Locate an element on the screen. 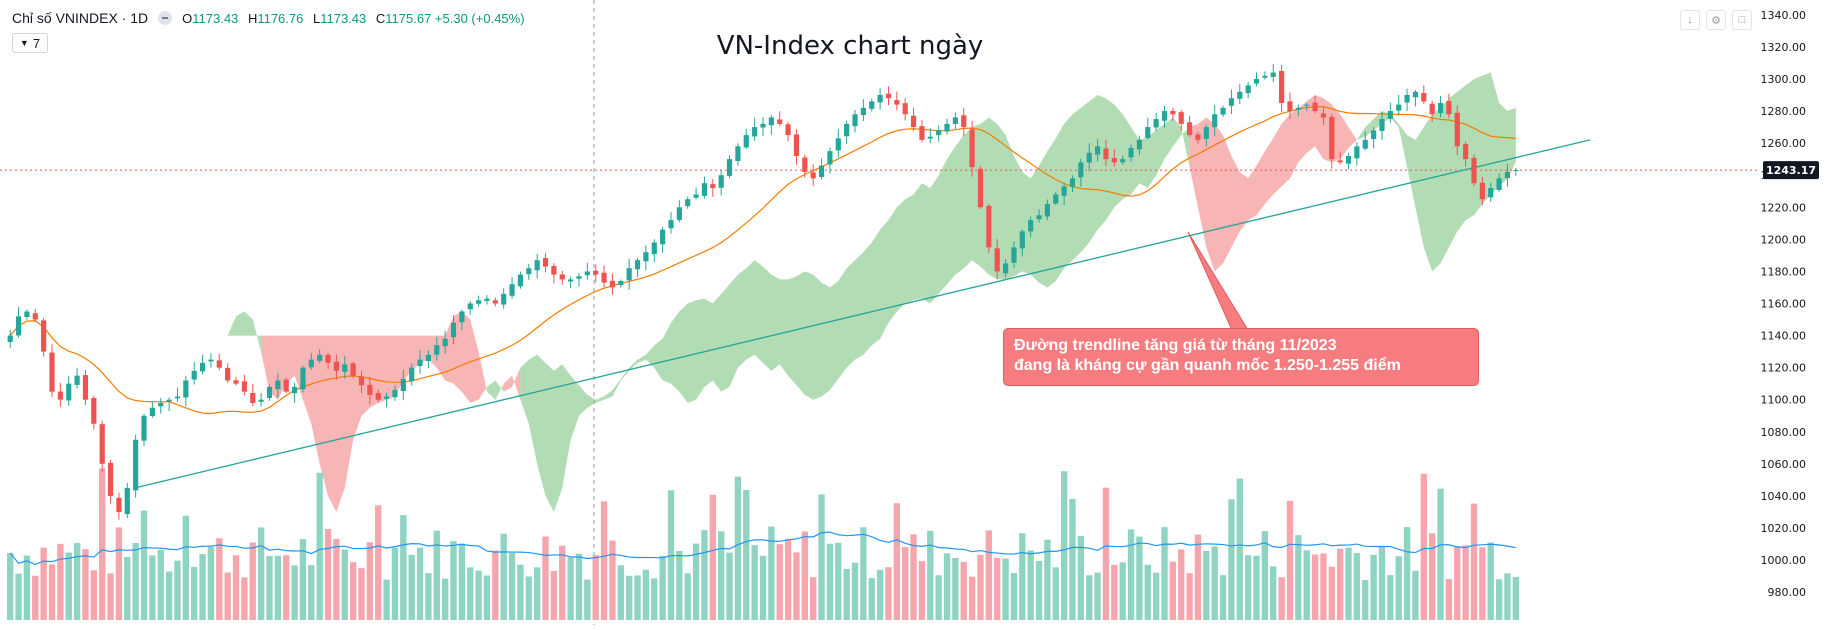 The image size is (1827, 630). y-tick-label: 1260.00 is located at coordinates (1784, 143).